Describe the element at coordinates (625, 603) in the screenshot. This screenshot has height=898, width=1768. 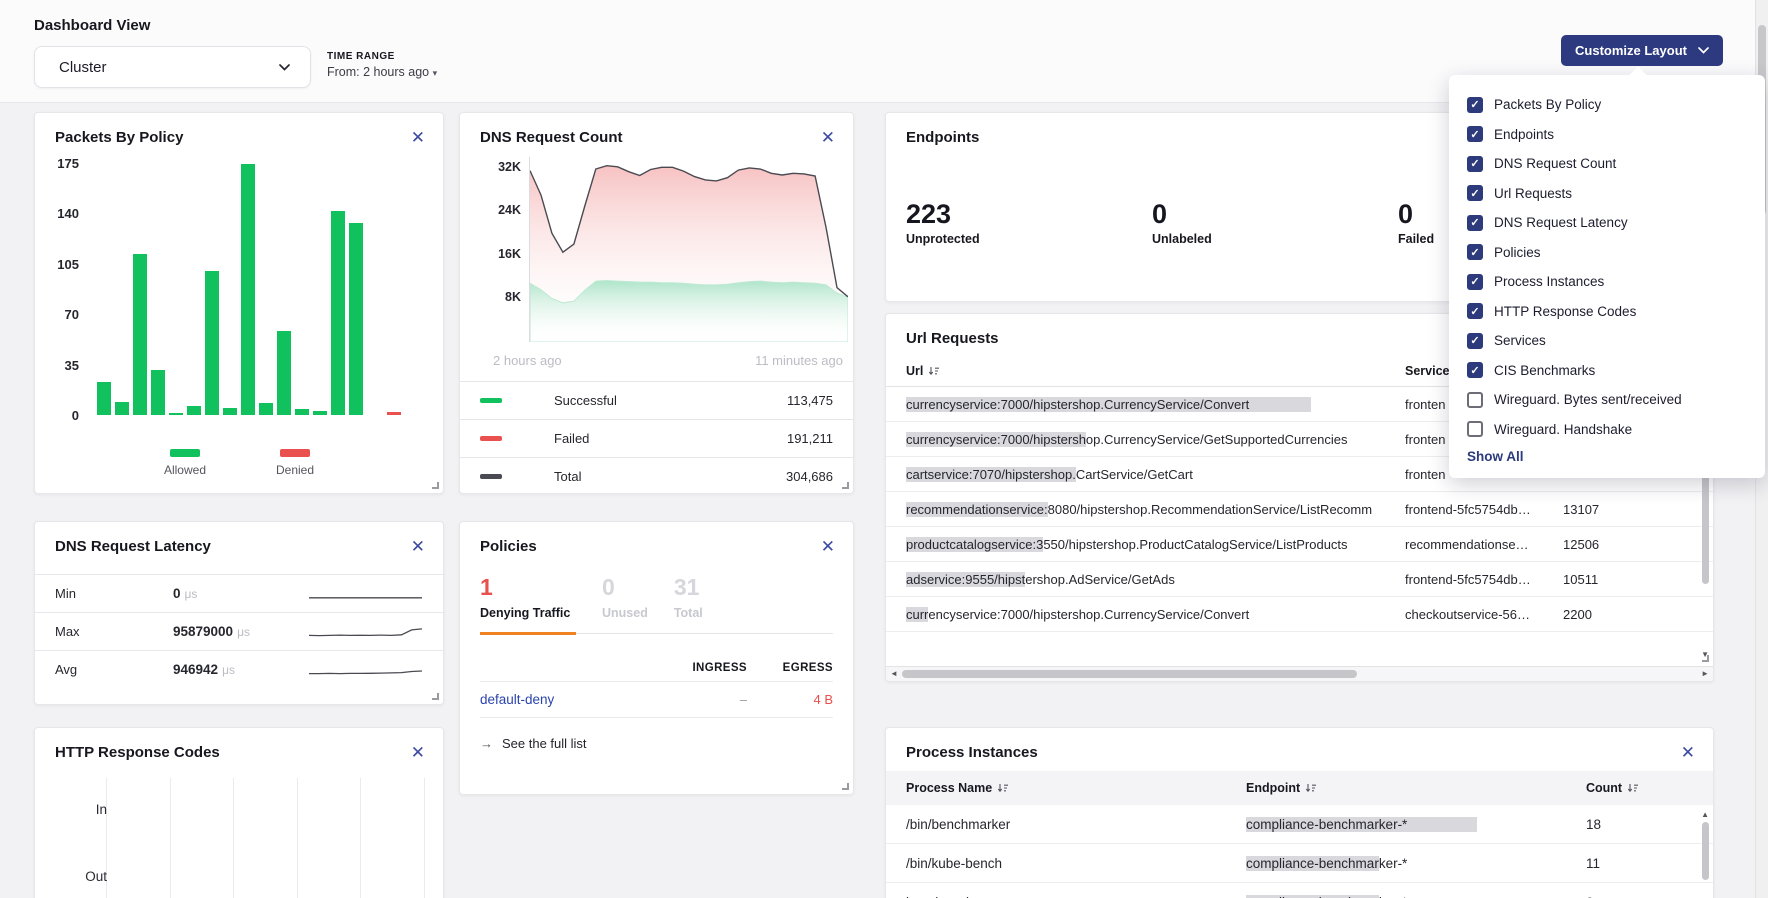
I see `policies-tab-unused: 0 Unused` at that location.